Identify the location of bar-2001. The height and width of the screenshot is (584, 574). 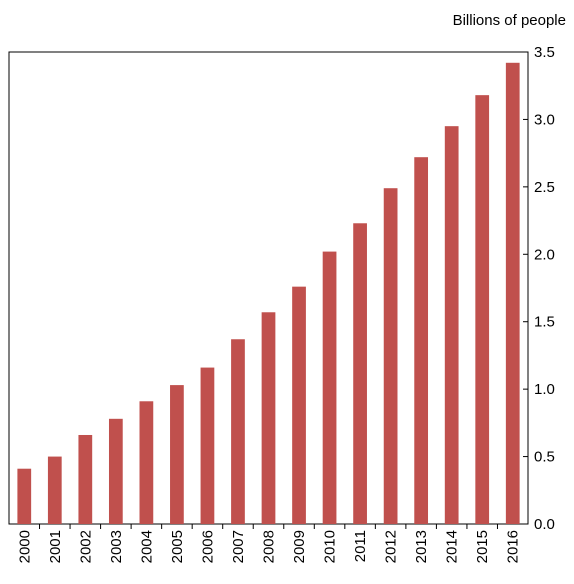
(54, 490).